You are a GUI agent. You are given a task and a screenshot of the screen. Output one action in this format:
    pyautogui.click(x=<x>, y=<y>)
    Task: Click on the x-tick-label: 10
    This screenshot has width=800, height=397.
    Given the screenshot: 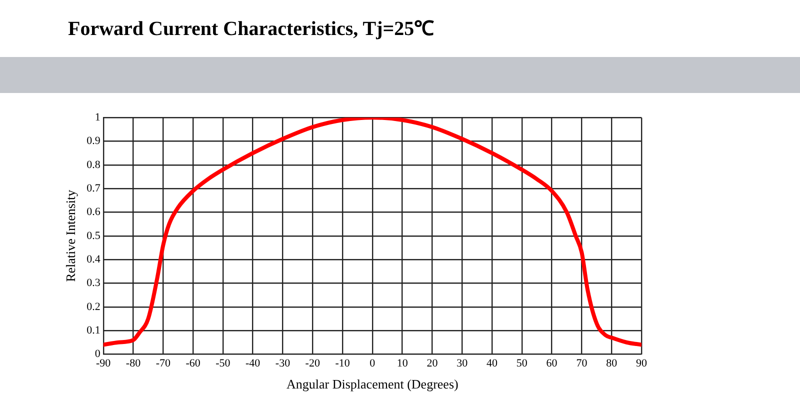 What is the action you would take?
    pyautogui.click(x=402, y=364)
    